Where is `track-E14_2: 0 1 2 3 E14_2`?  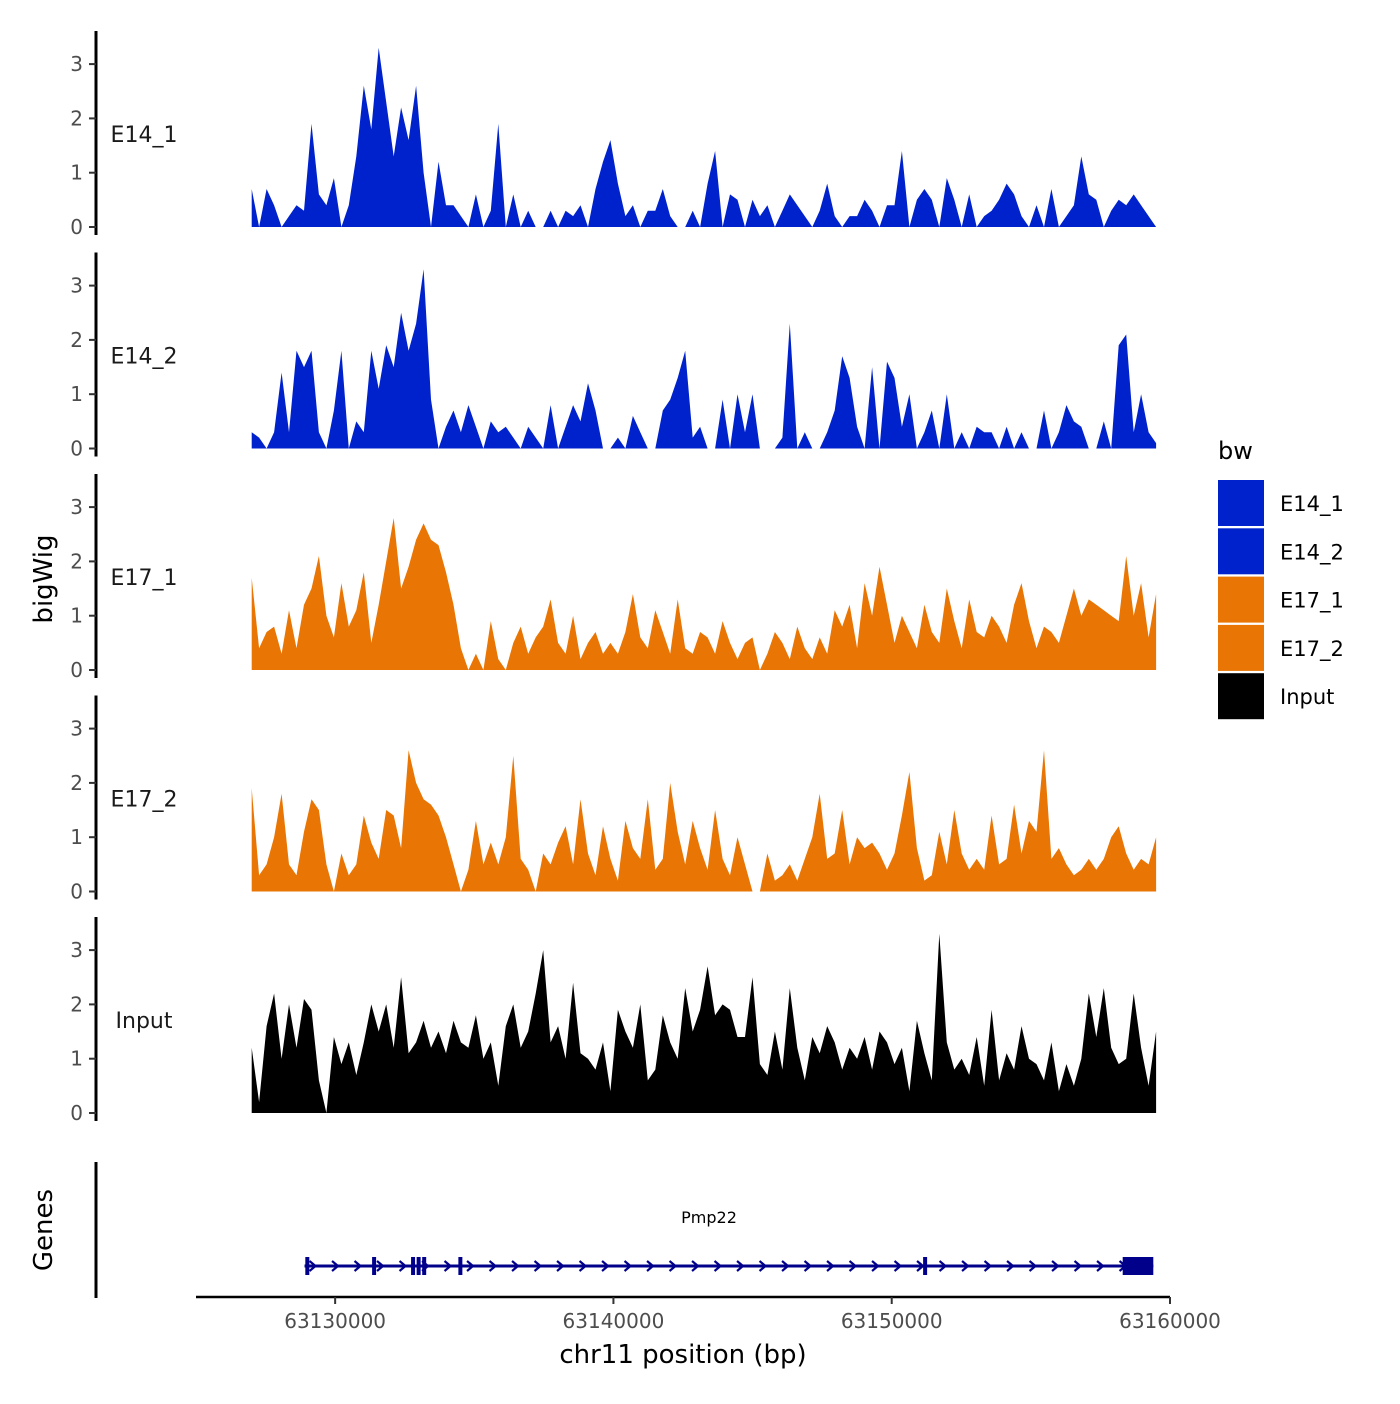
track-E14_2: 0 1 2 3 E14_2 is located at coordinates (613, 356).